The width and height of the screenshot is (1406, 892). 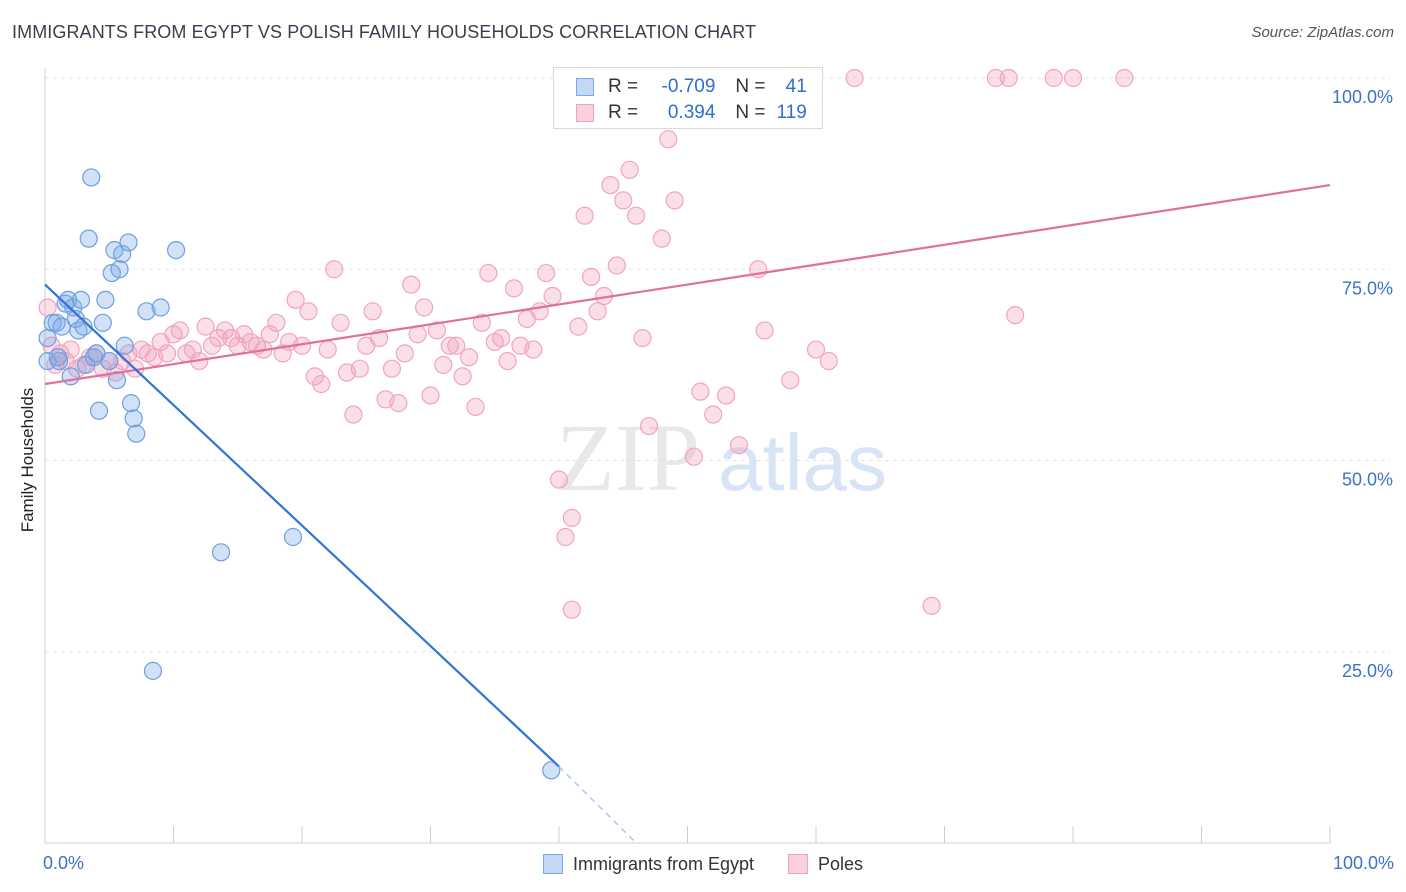 I want to click on legend-item-egypt: Immigrants from Egypt, so click(x=648, y=864).